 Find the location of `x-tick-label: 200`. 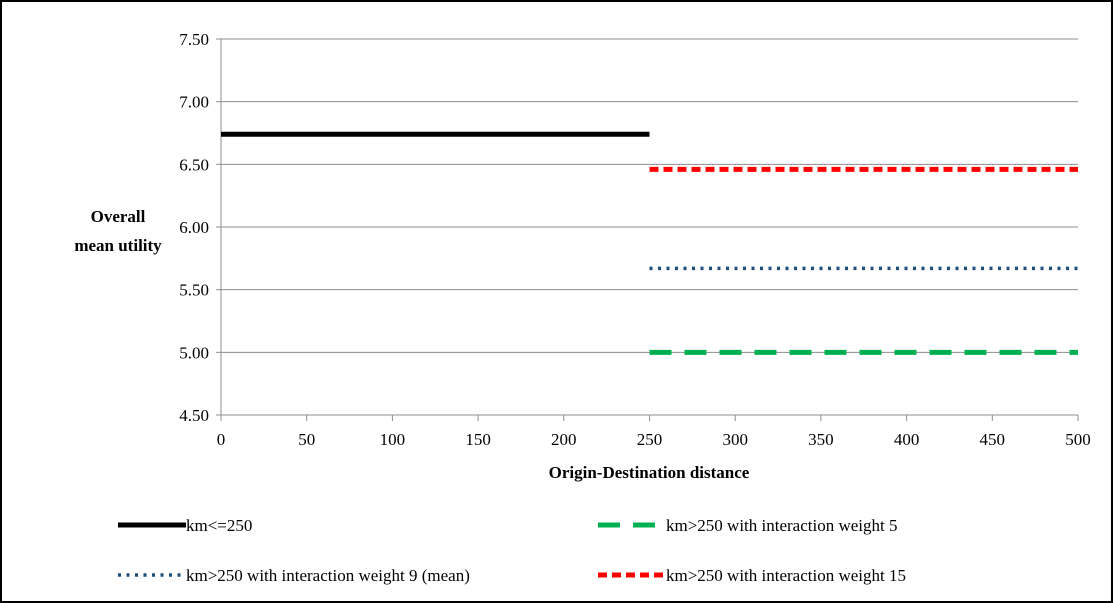

x-tick-label: 200 is located at coordinates (564, 439).